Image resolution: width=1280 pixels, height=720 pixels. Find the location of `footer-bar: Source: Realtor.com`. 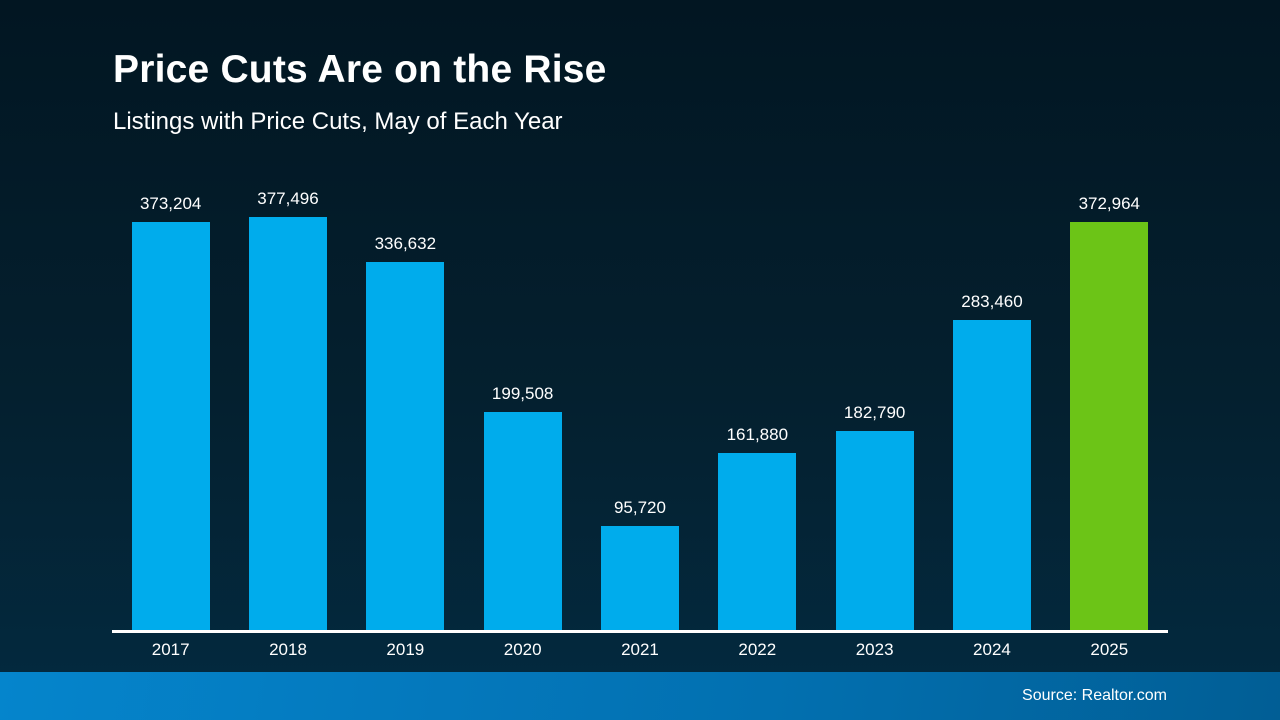

footer-bar: Source: Realtor.com is located at coordinates (640, 696).